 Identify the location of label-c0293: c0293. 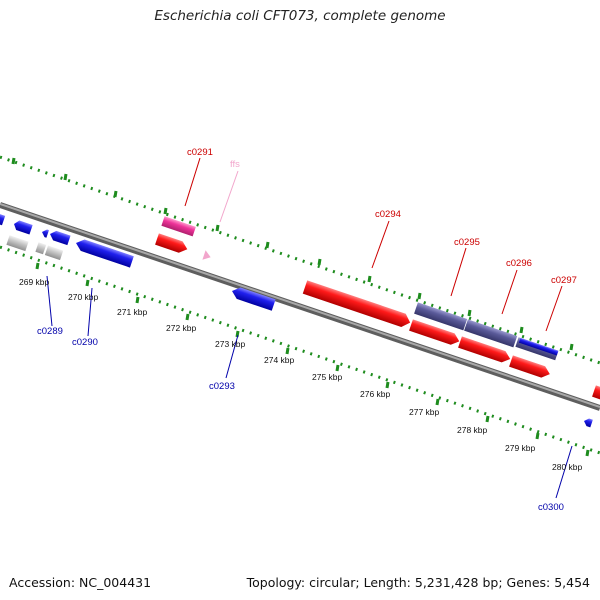
(222, 386).